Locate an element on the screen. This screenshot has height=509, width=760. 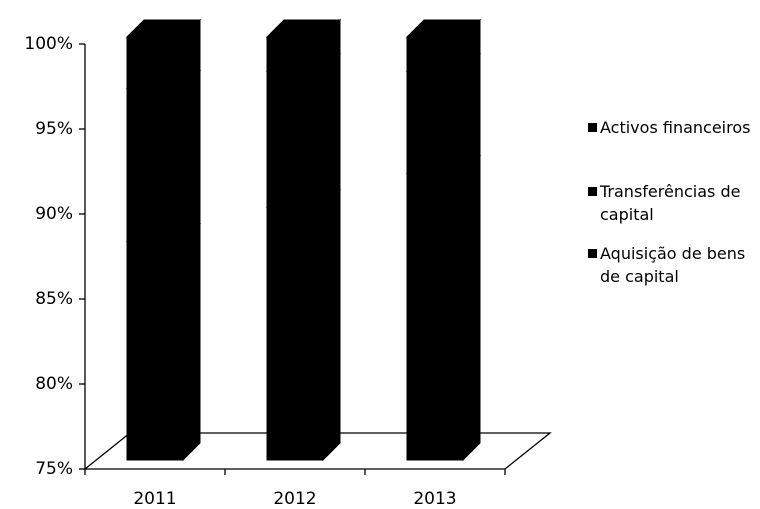
y-tick-label: 85% is located at coordinates (54, 299).